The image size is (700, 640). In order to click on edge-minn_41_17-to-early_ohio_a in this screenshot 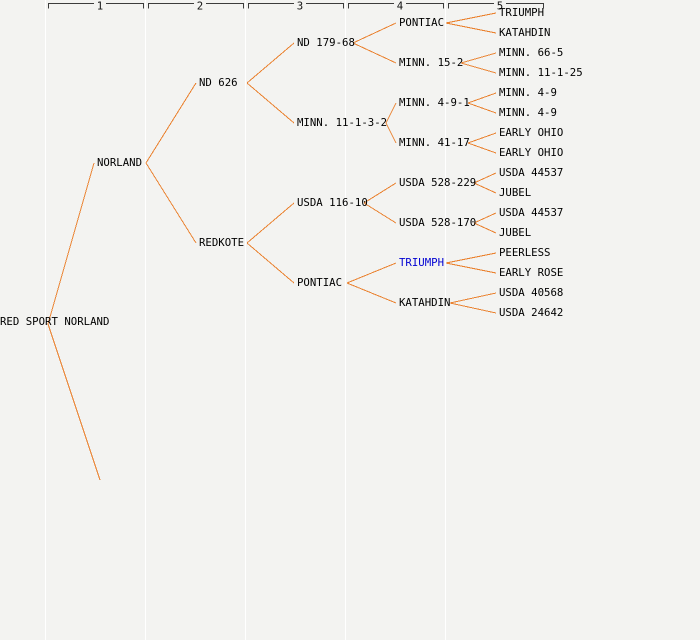, I will do `click(482, 138)`.